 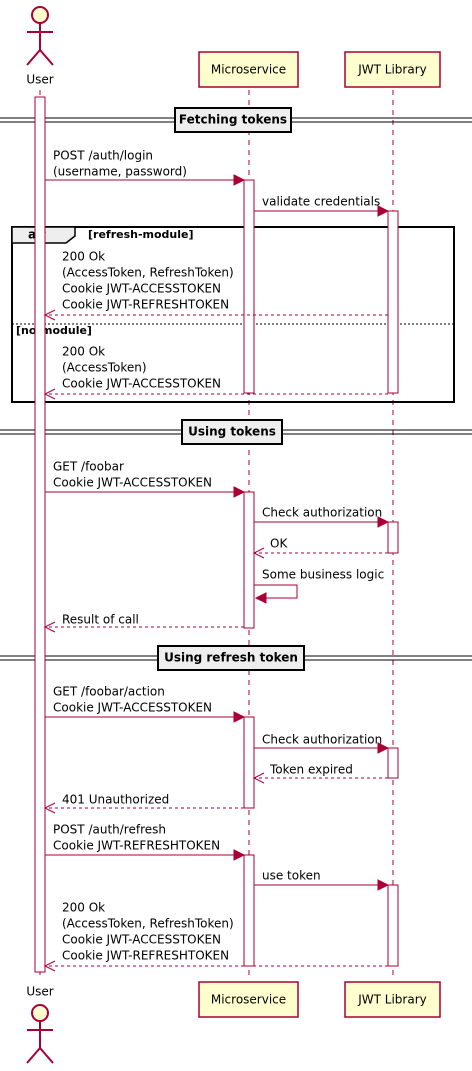 What do you see at coordinates (311, 770) in the screenshot?
I see `message-label: Token expired` at bounding box center [311, 770].